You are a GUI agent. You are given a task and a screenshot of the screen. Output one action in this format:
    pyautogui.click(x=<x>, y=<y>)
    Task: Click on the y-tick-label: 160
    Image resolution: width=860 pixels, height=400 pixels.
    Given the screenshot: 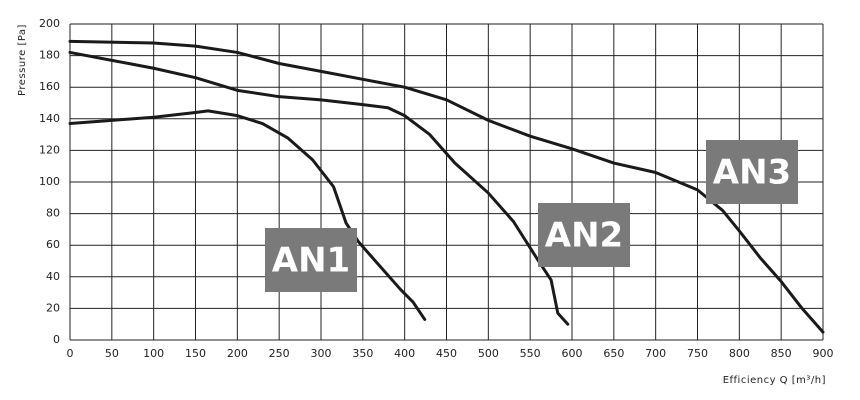 What is the action you would take?
    pyautogui.click(x=49, y=86)
    